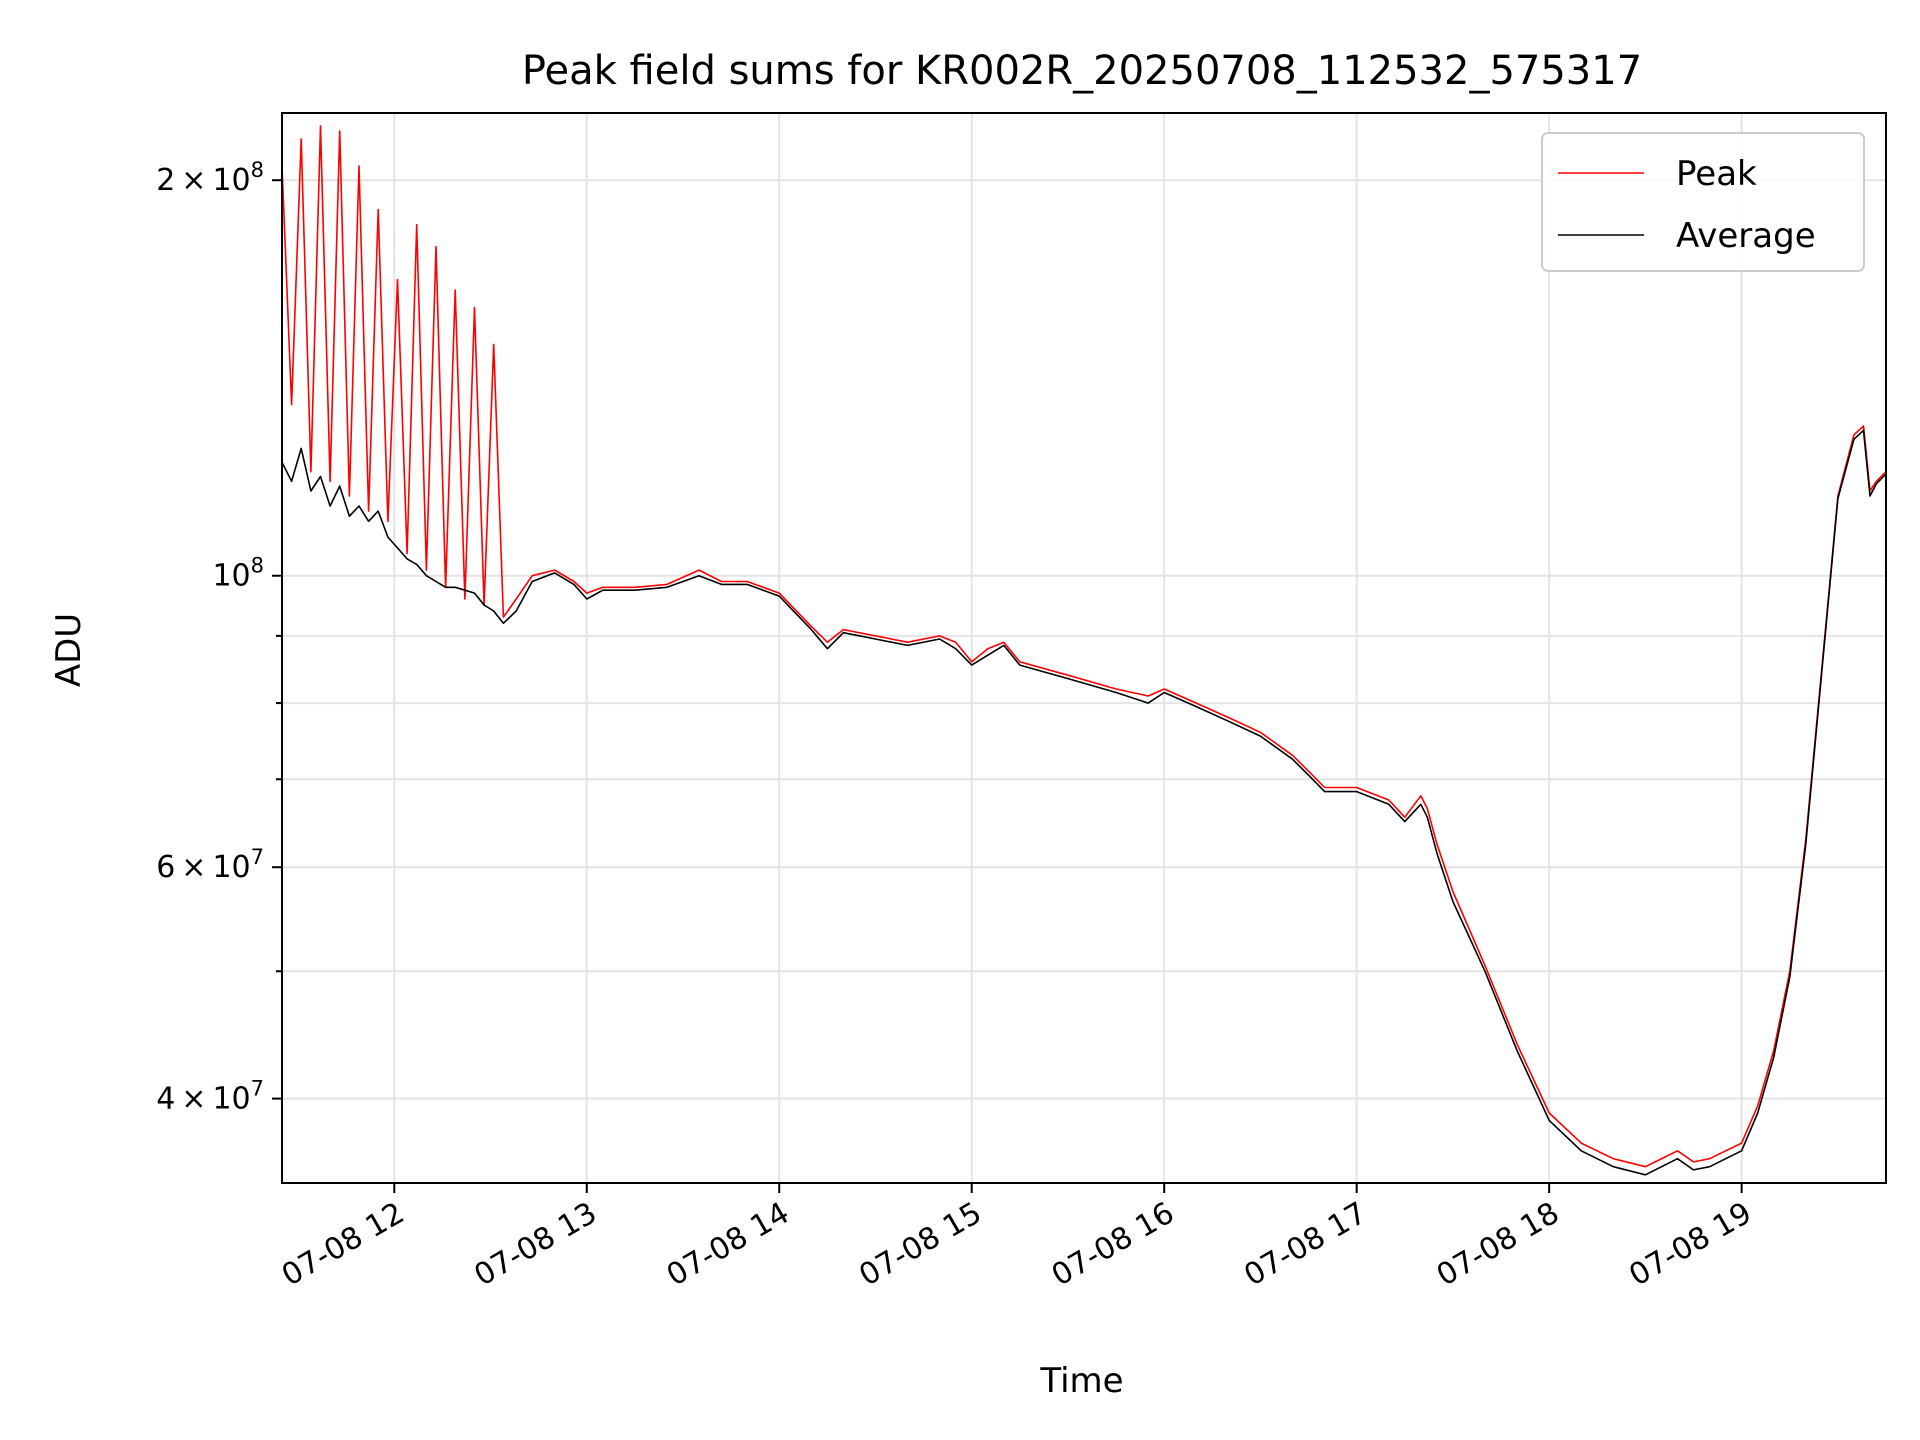 This screenshot has height=1440, width=1920. What do you see at coordinates (165, 180) in the screenshot?
I see `y-tick-mantissa: 2` at bounding box center [165, 180].